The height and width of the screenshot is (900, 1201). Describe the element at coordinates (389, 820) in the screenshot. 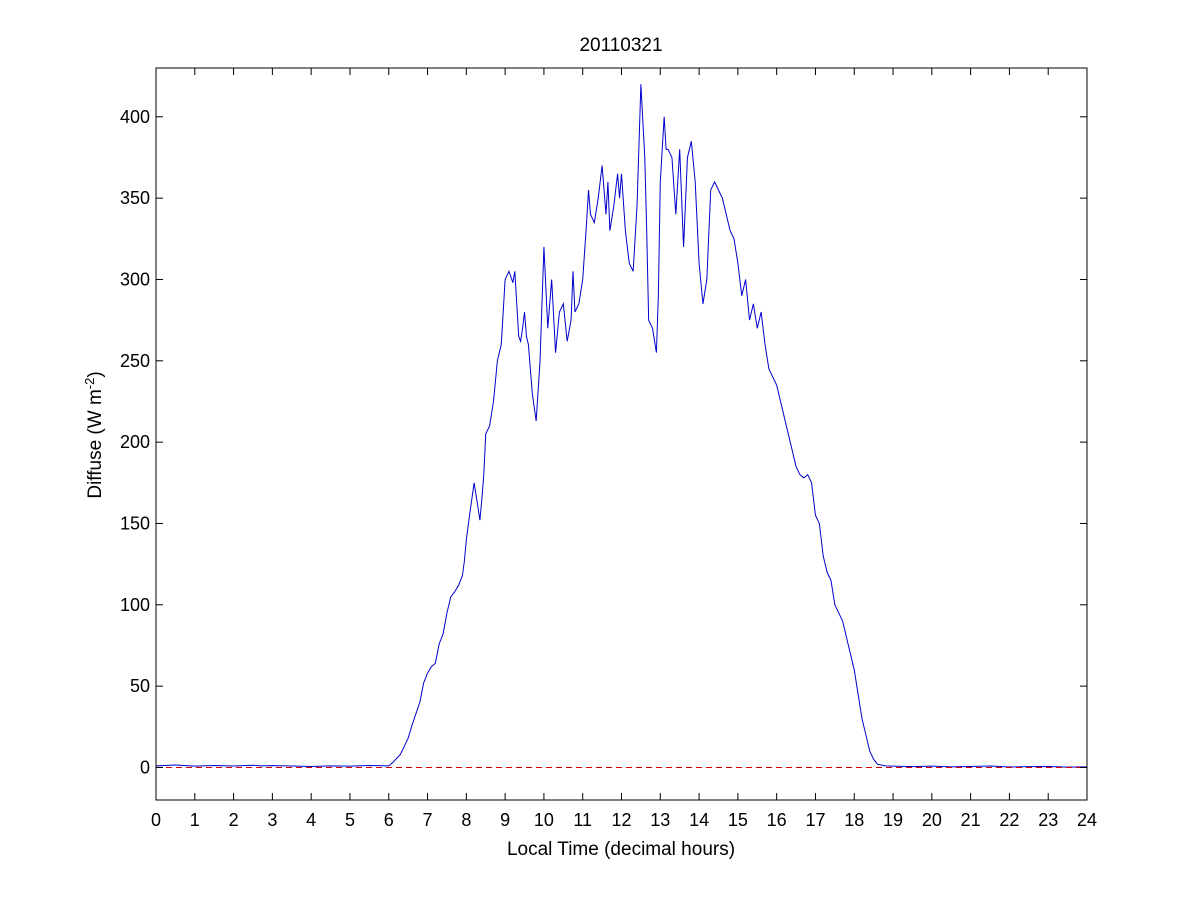

I see `x-tick-label: 6` at that location.